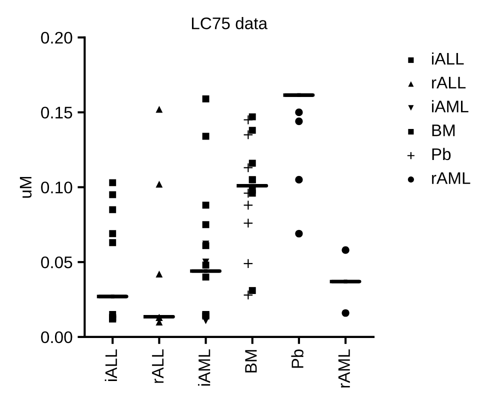 The width and height of the screenshot is (498, 416). What do you see at coordinates (251, 361) in the screenshot?
I see `x-tick-label: BM` at bounding box center [251, 361].